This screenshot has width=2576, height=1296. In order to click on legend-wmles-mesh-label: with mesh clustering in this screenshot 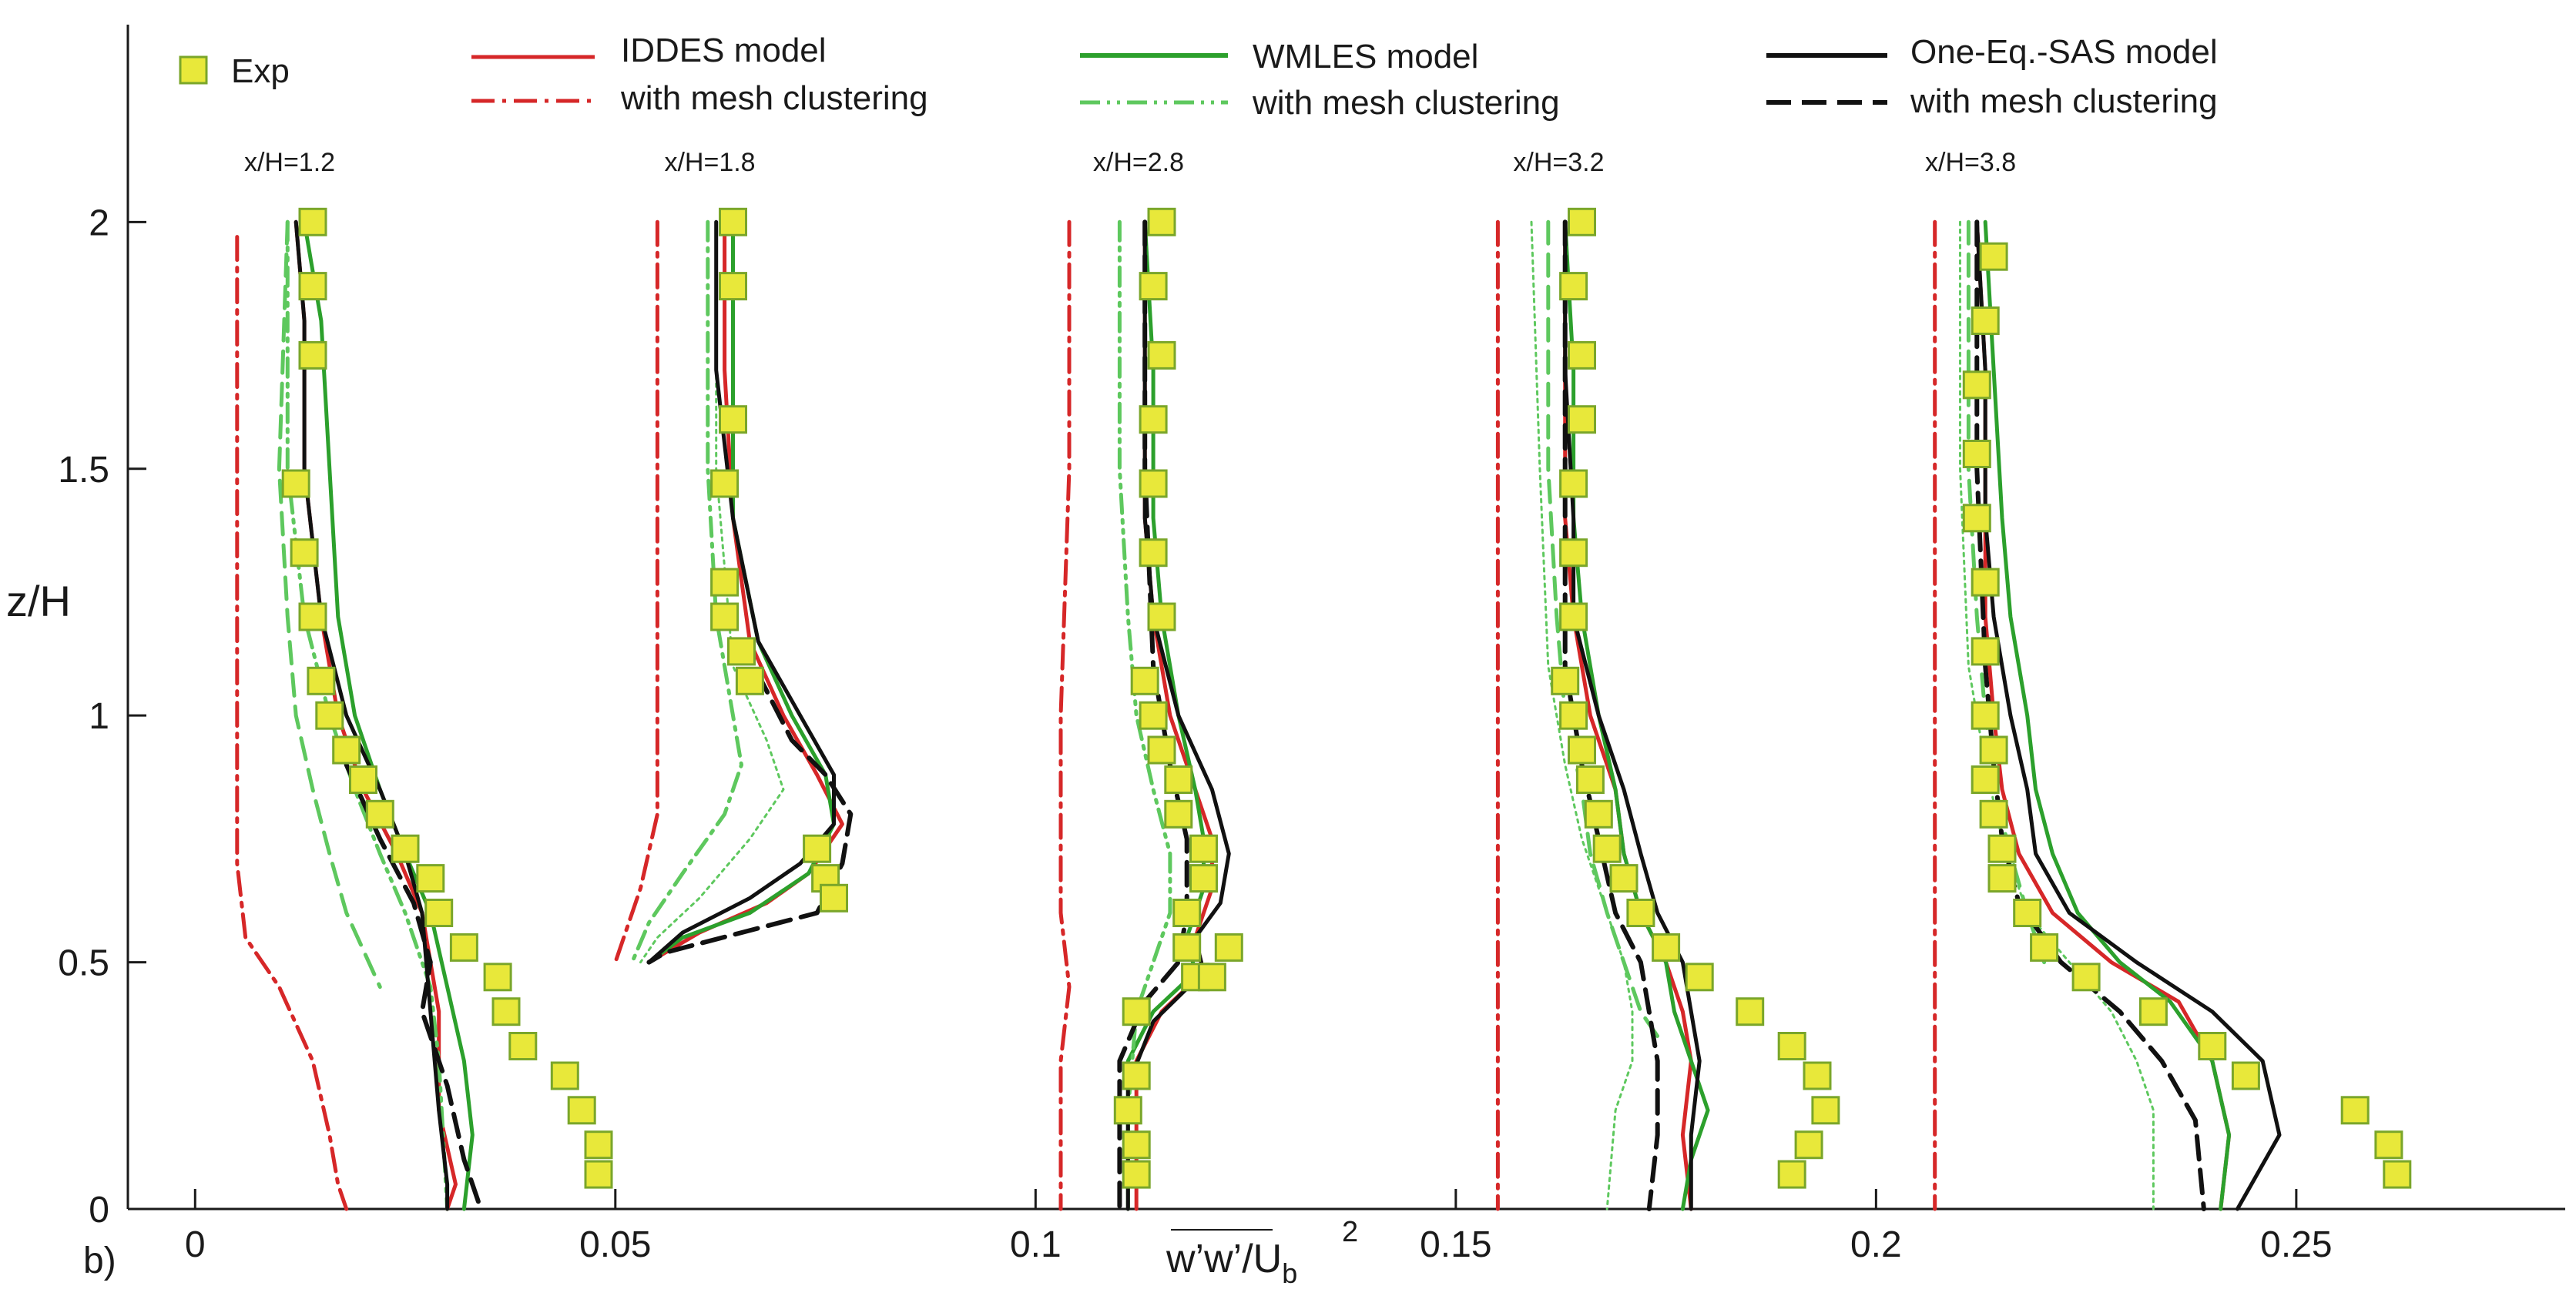, I will do `click(1406, 103)`.